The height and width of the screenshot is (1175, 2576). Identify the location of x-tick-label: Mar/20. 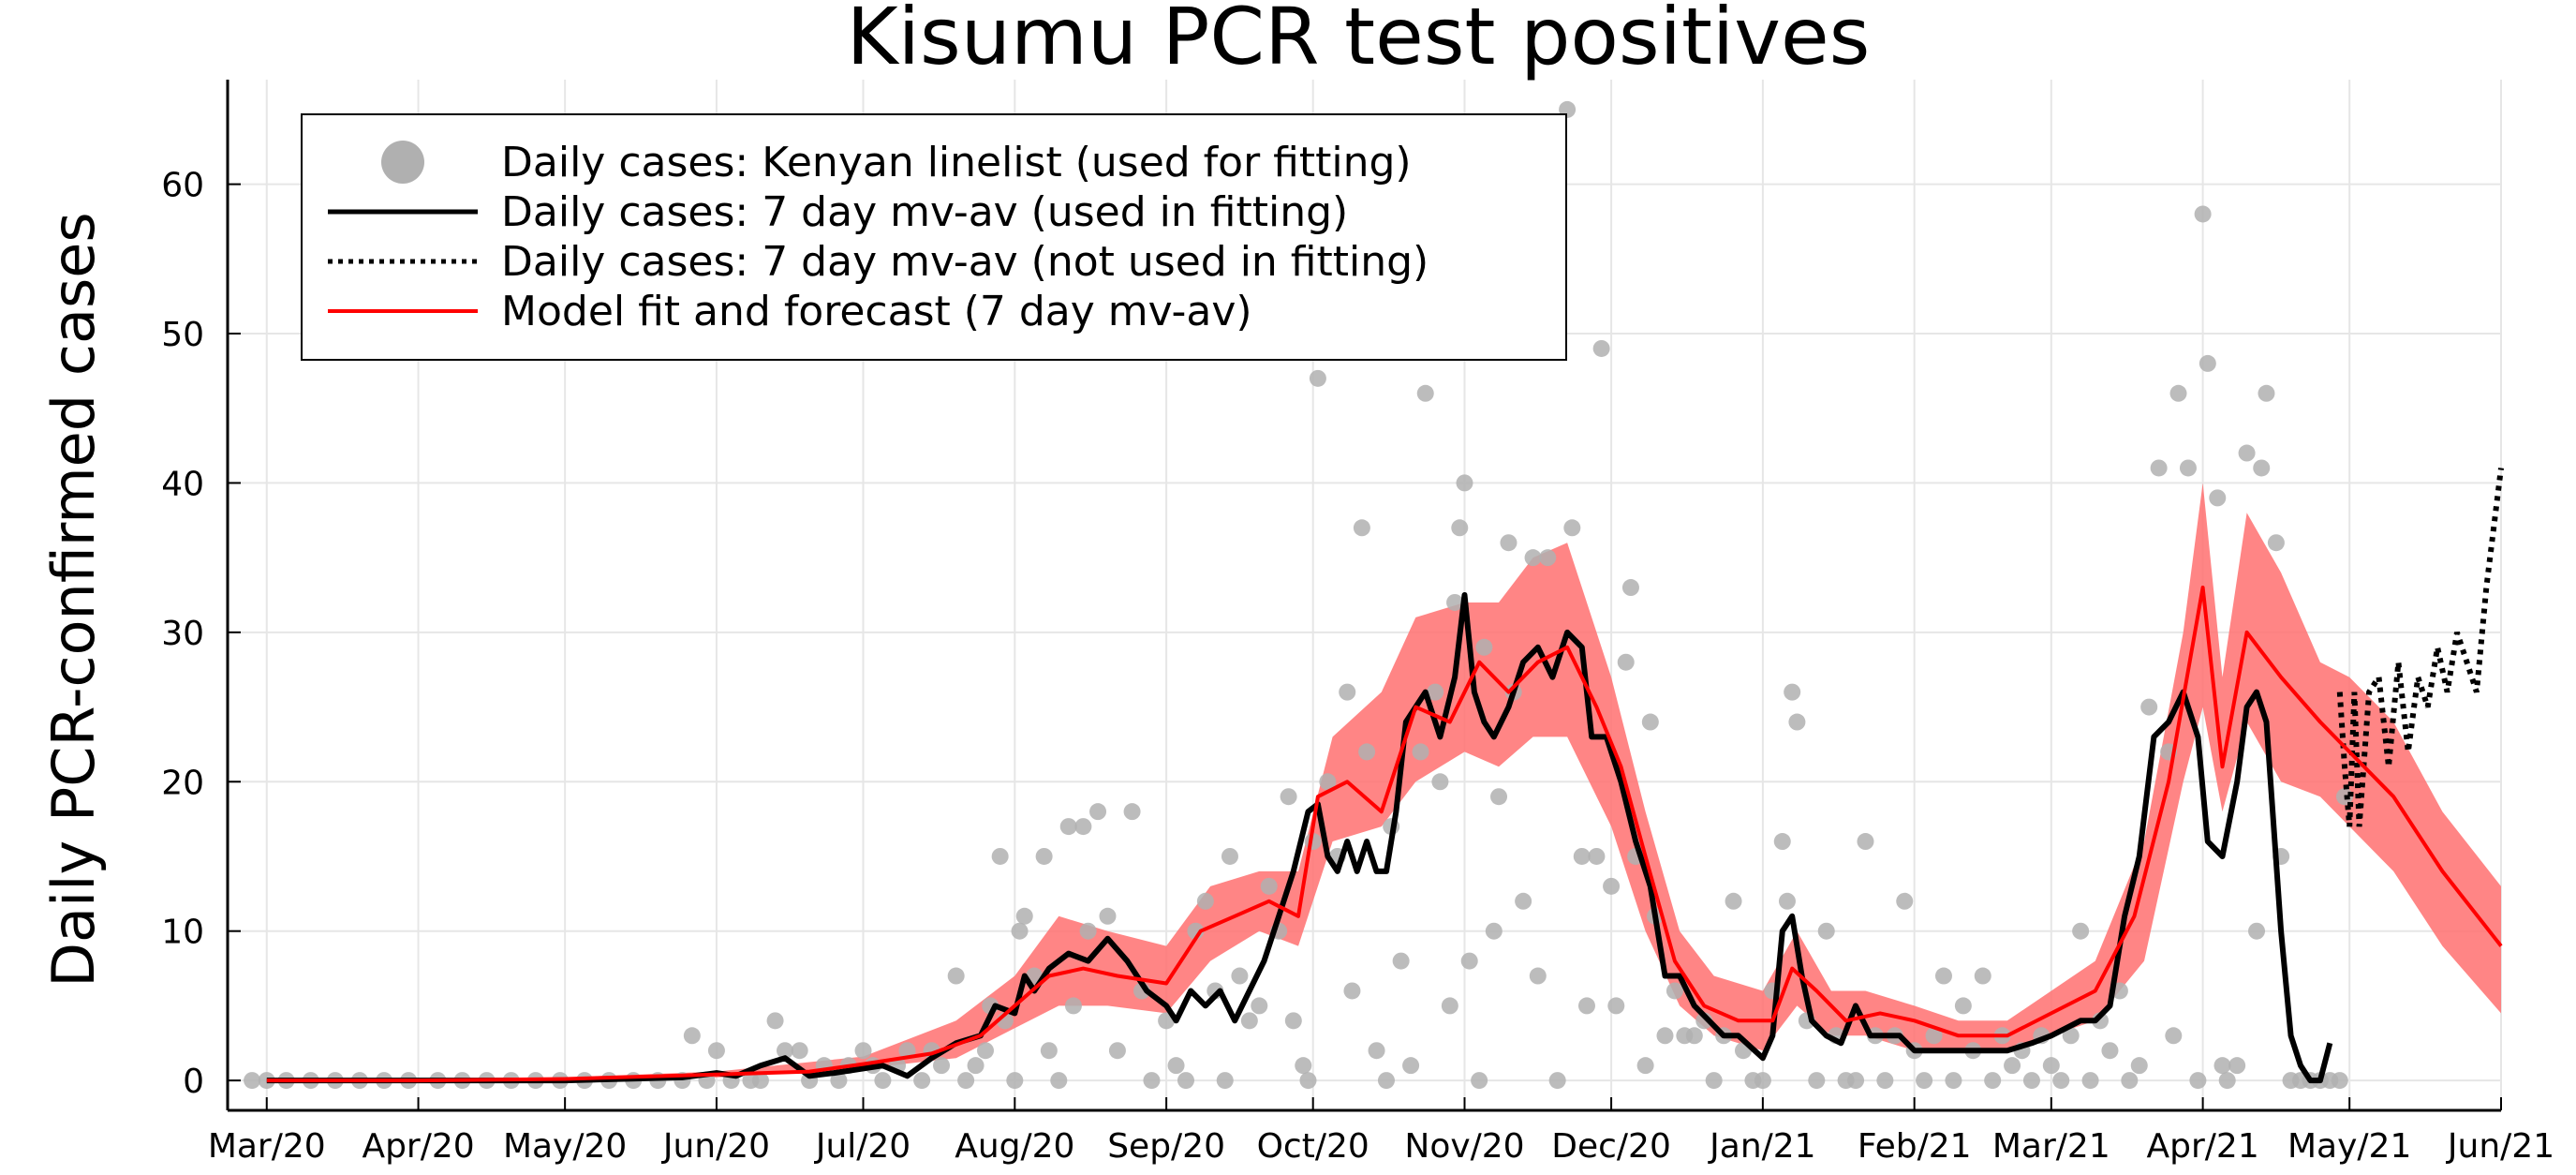
(267, 1146).